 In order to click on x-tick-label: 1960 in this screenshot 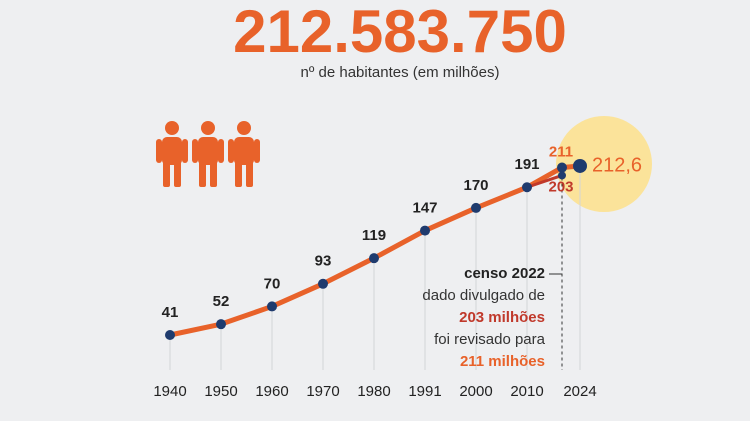, I will do `click(271, 391)`.